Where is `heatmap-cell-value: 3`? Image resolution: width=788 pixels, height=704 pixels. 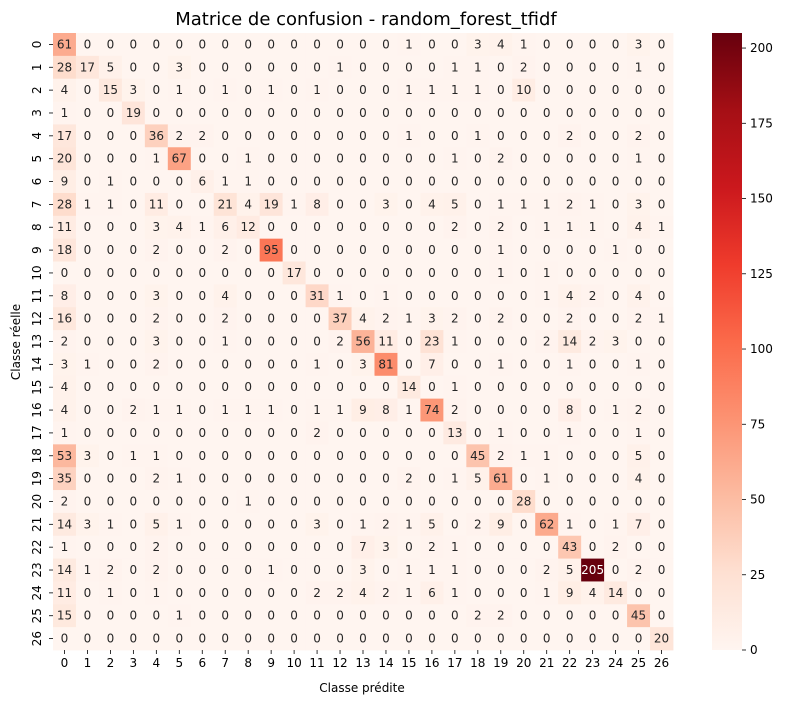
heatmap-cell-value: 3 is located at coordinates (134, 90).